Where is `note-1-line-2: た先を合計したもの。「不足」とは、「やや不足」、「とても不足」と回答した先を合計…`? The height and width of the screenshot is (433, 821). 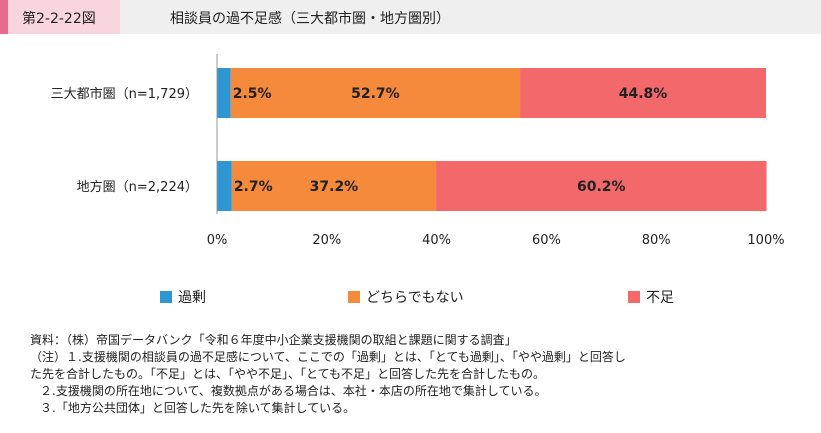
note-1-line-2: た先を合計したもの。「不足」とは、「やや不足」、「とても不足」と回答した先を合計… is located at coordinates (288, 374).